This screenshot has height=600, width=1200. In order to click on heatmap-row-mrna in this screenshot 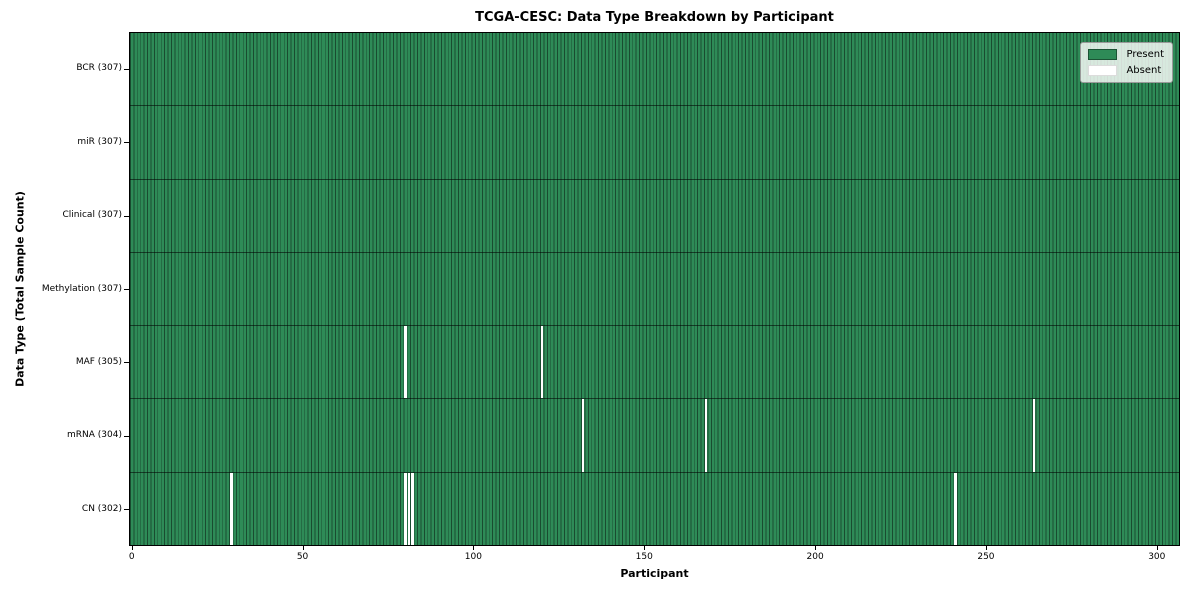, I will do `click(654, 436)`.